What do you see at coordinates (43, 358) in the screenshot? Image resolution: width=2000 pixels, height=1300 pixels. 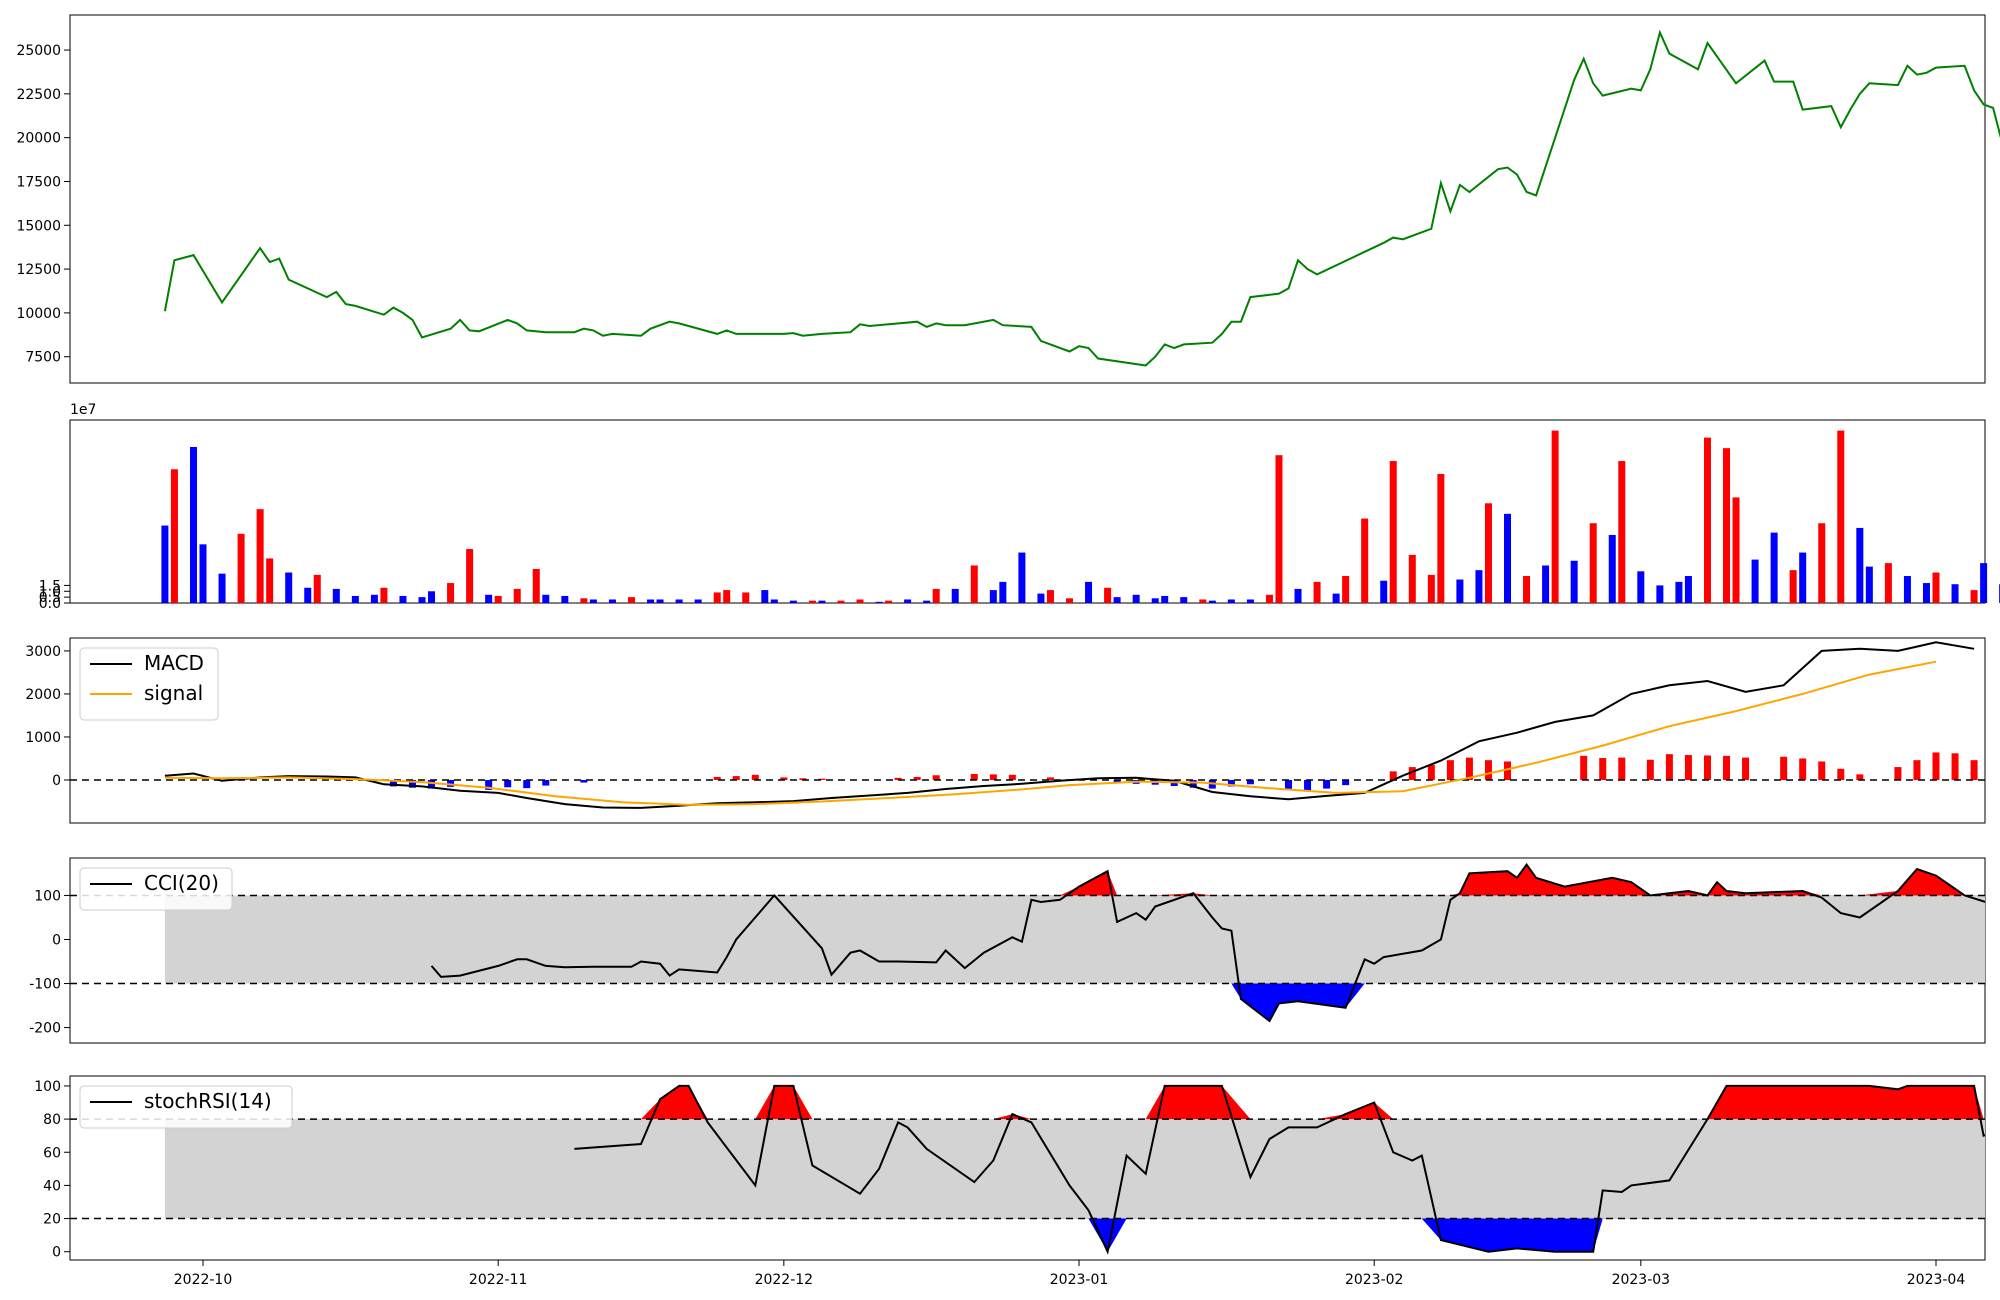 I see `price-ytick-label: 7500` at bounding box center [43, 358].